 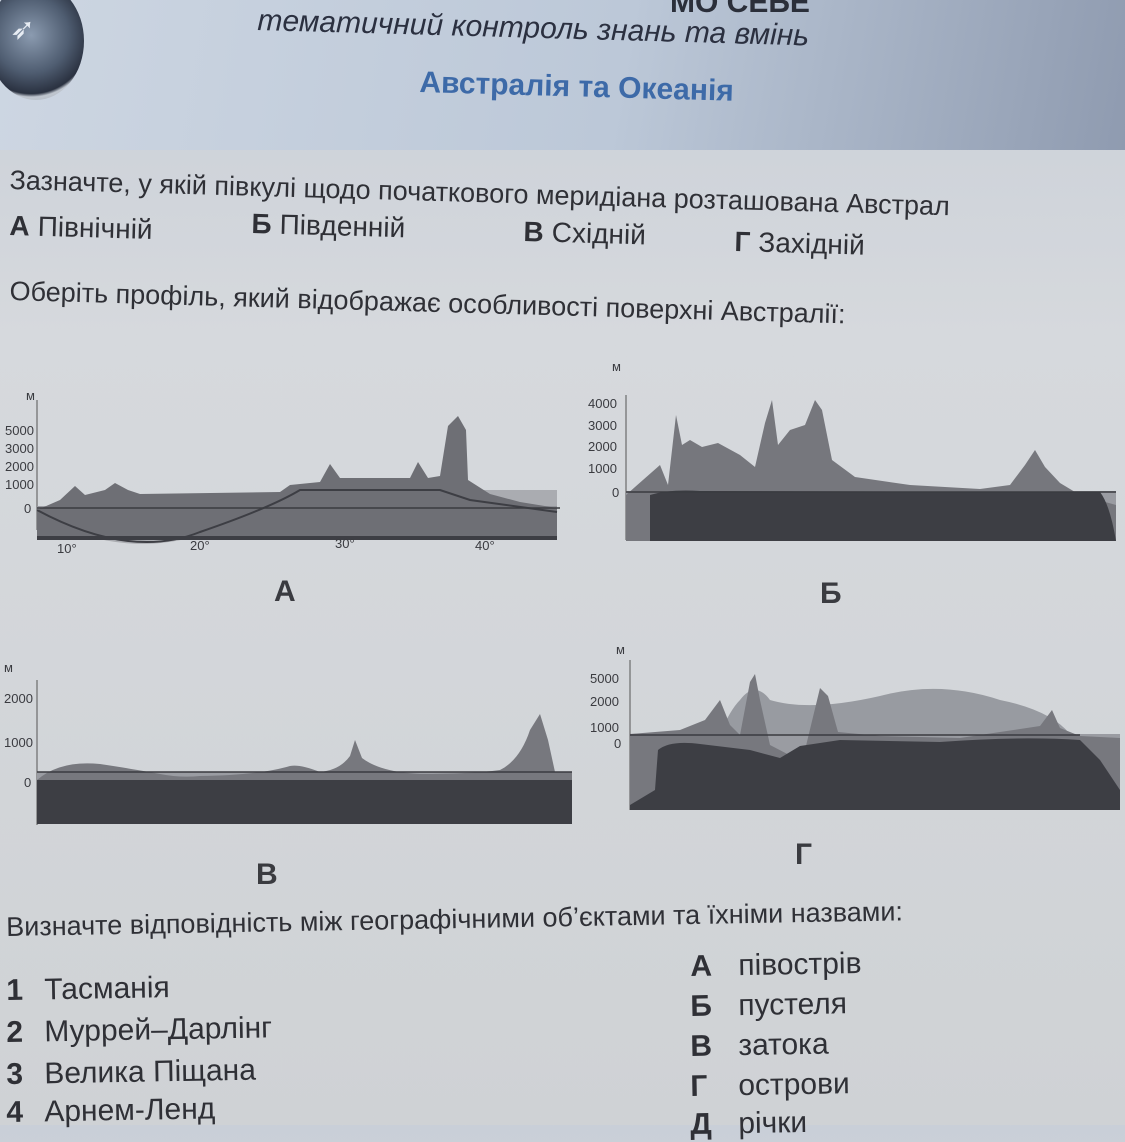 What do you see at coordinates (852, 450) in the screenshot?
I see `profile-b: м 4000 3000 2000 1000 0` at bounding box center [852, 450].